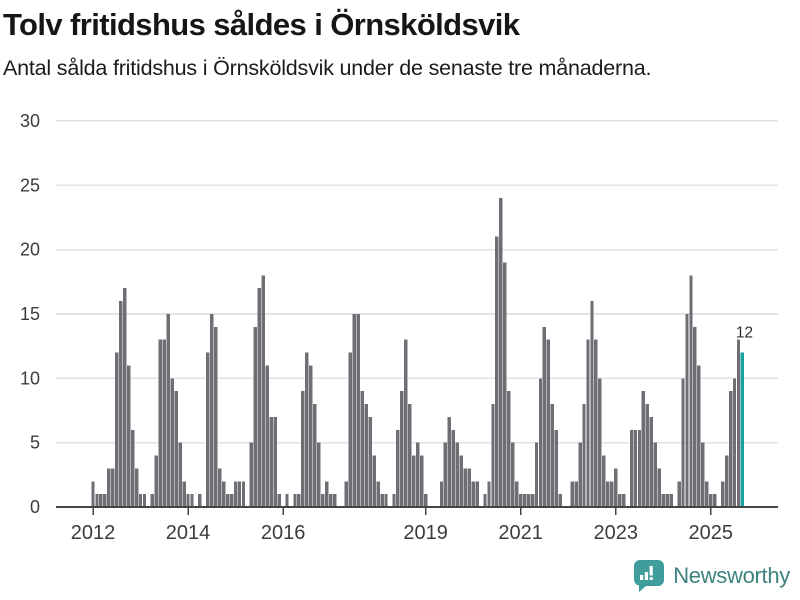  Describe the element at coordinates (731, 575) in the screenshot. I see `brand-name: Newsworthy` at that location.